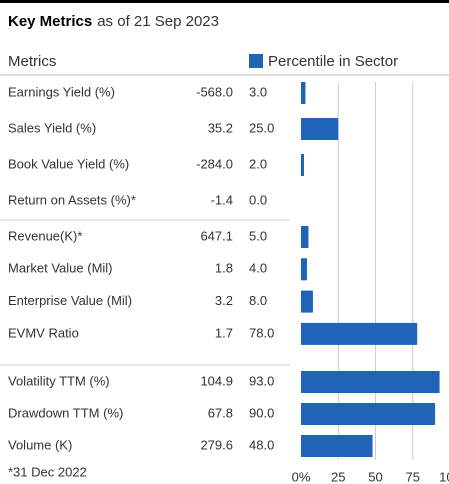  I want to click on legend-swatch, so click(256, 61).